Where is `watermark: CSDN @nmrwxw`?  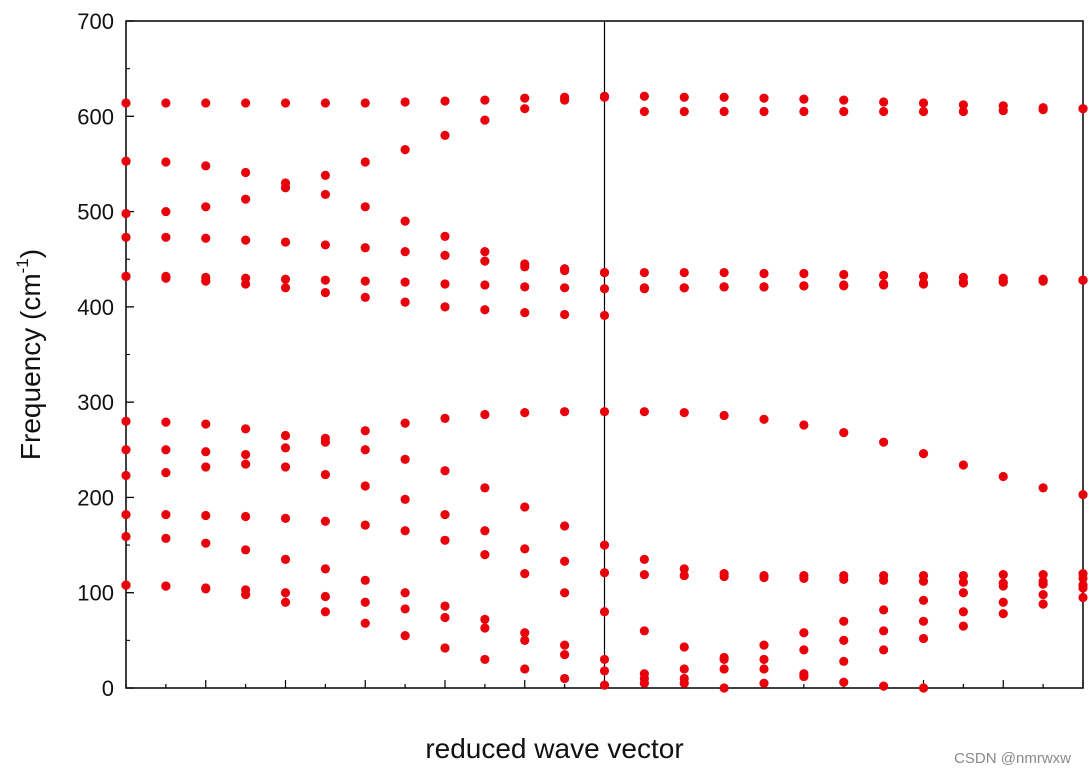 watermark: CSDN @nmrwxw is located at coordinates (1012, 758).